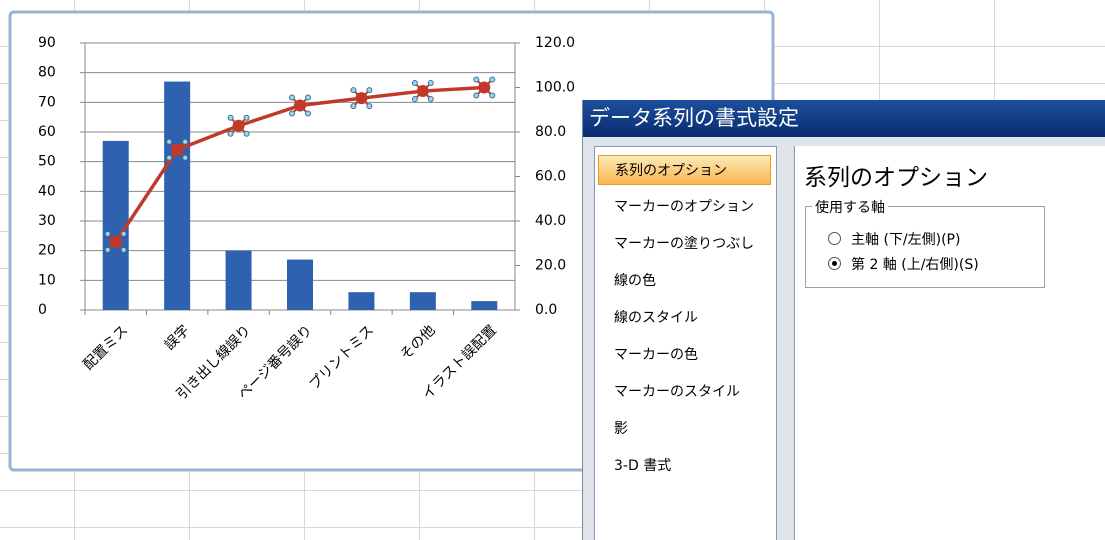 The height and width of the screenshot is (540, 1105). I want to click on menu-item: 線の色, so click(635, 281).